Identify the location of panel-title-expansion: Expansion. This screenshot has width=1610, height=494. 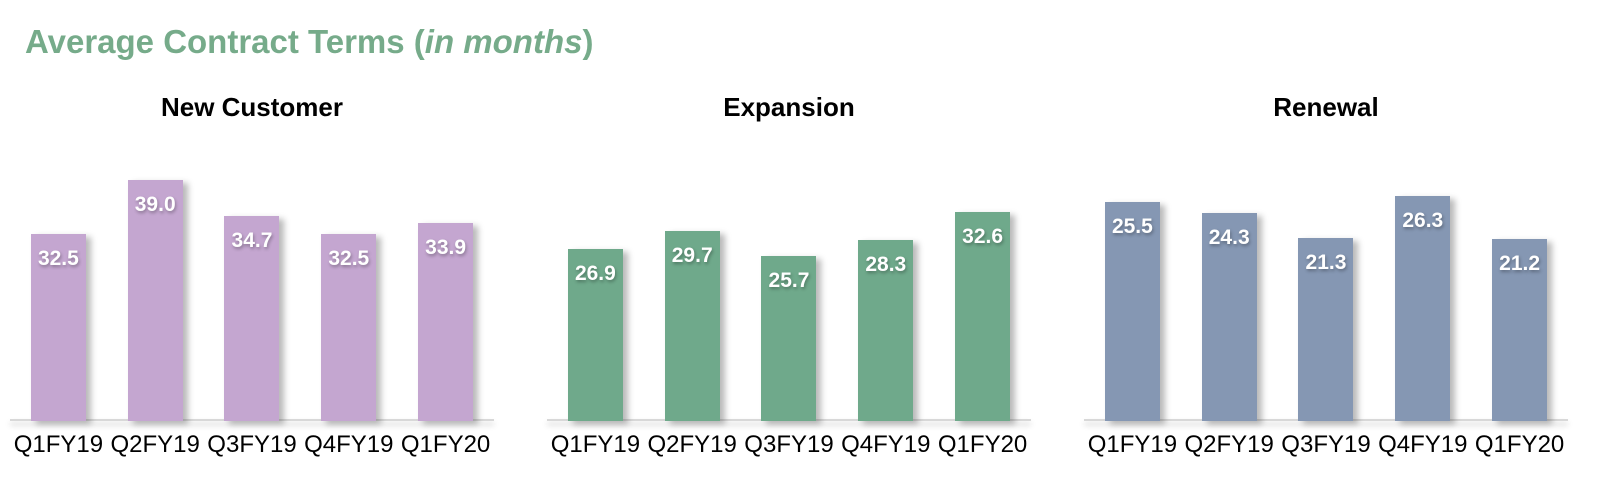
(789, 106).